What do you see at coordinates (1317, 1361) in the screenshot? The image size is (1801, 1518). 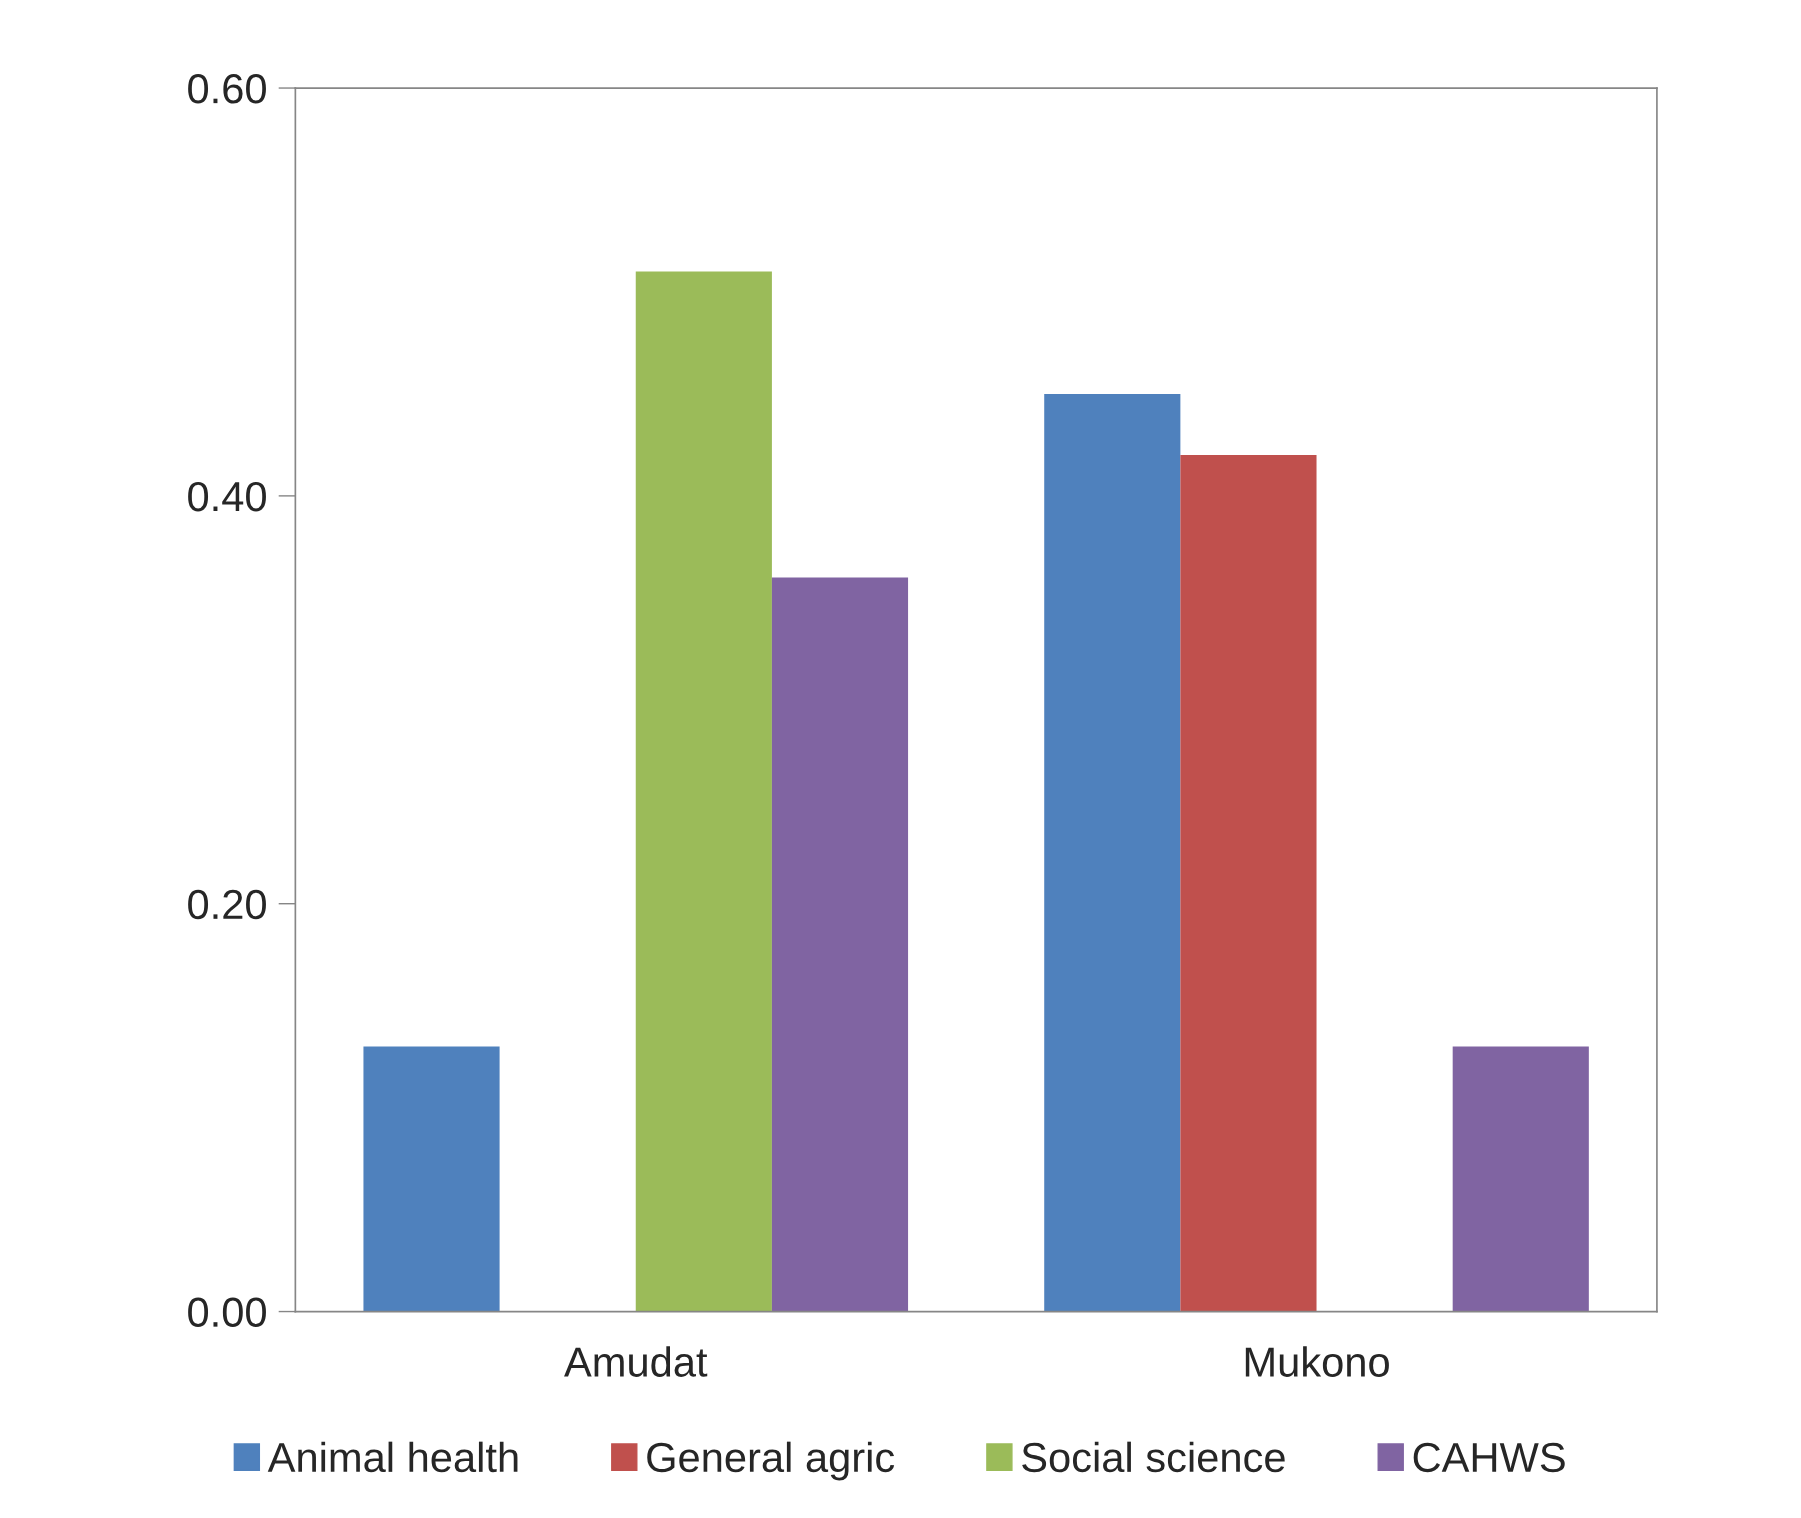 I see `x-tick-label: Mukono` at bounding box center [1317, 1361].